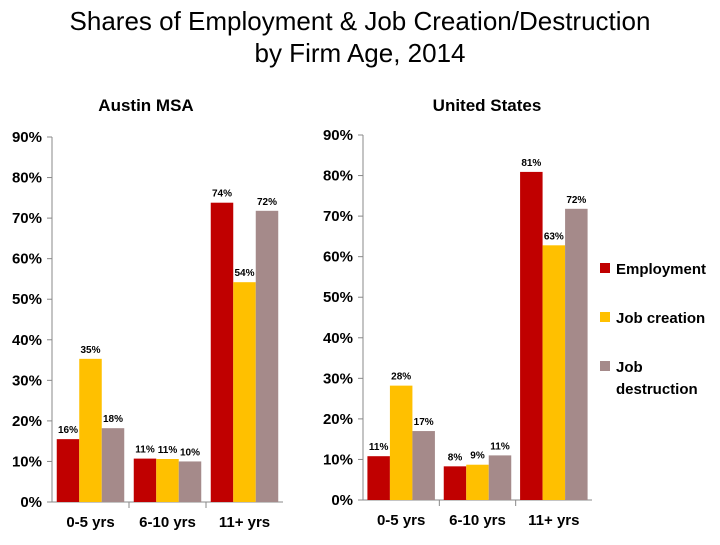 This screenshot has height=545, width=720. I want to click on legend: Employment Job creation Job destruction, so click(653, 329).